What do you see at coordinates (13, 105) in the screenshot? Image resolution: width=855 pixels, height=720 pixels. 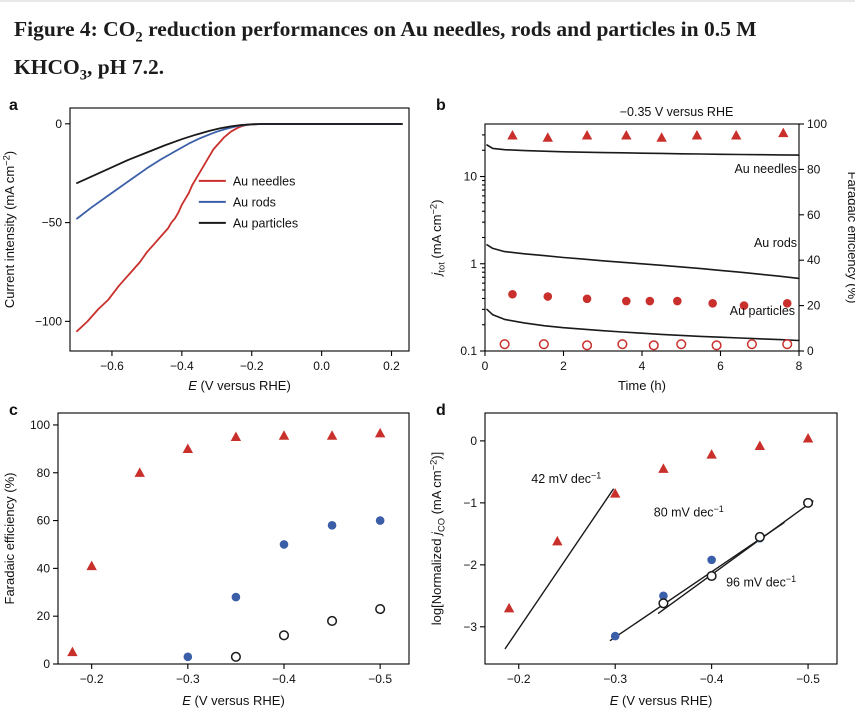 I see `panel-label-a: a` at bounding box center [13, 105].